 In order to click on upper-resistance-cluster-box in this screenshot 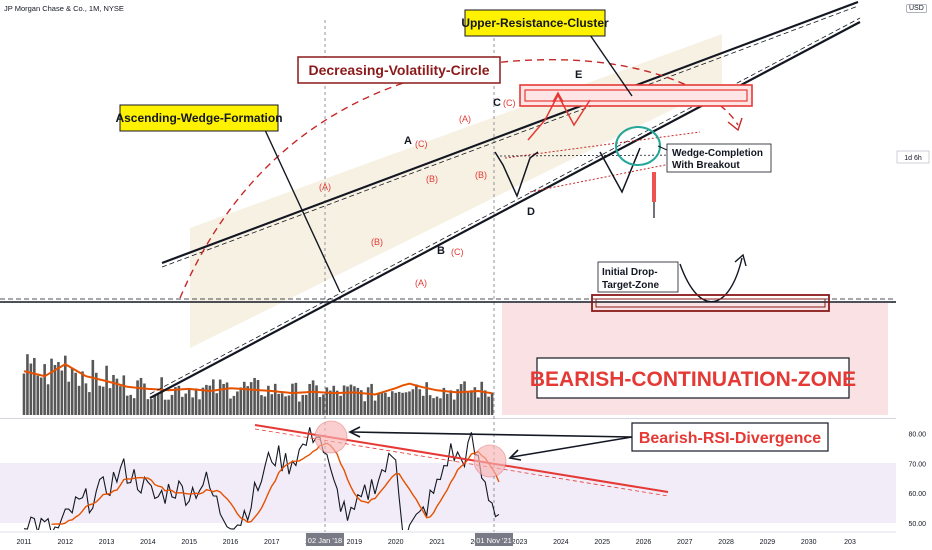, I will do `click(636, 95)`.